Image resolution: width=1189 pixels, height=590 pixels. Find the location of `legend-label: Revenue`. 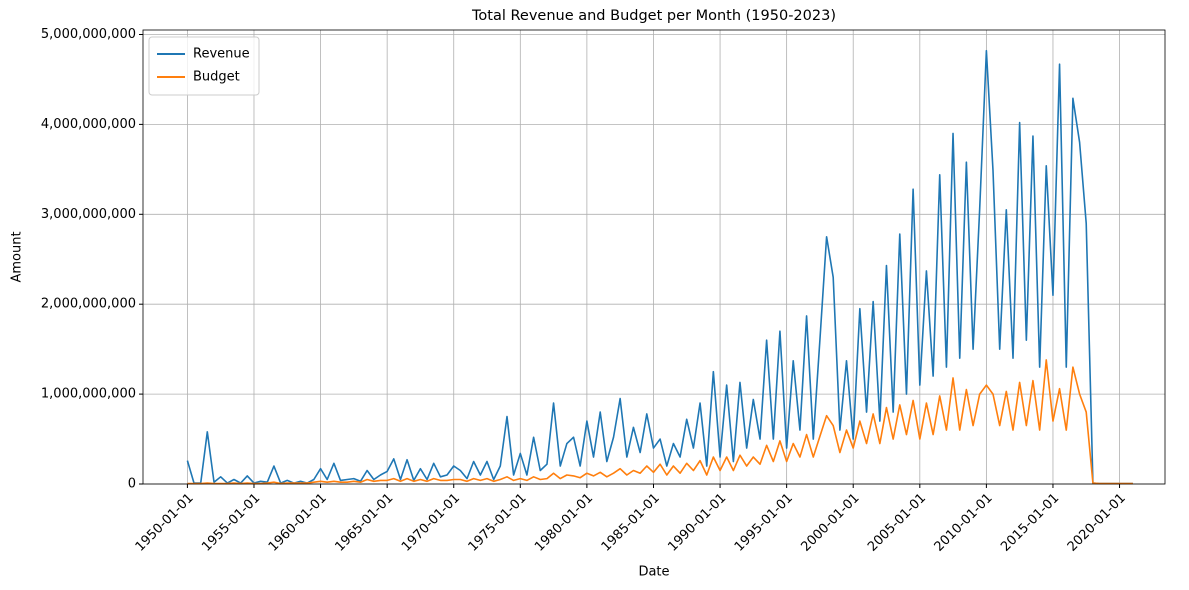

legend-label: Revenue is located at coordinates (221, 54).